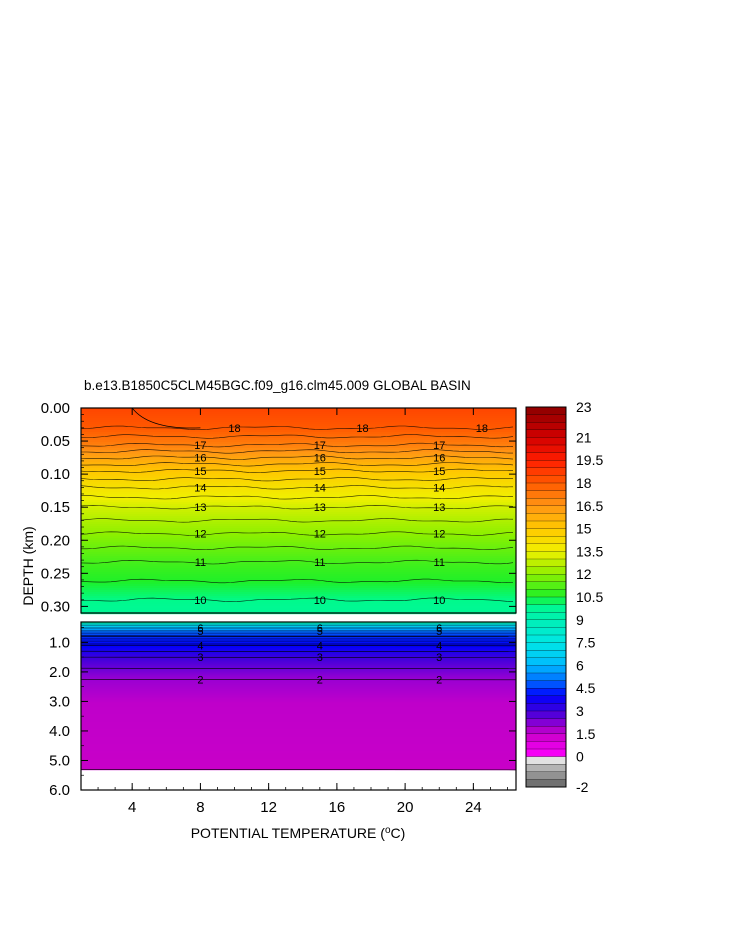 The image size is (733, 945). I want to click on y-tick-label: 5.0, so click(59, 760).